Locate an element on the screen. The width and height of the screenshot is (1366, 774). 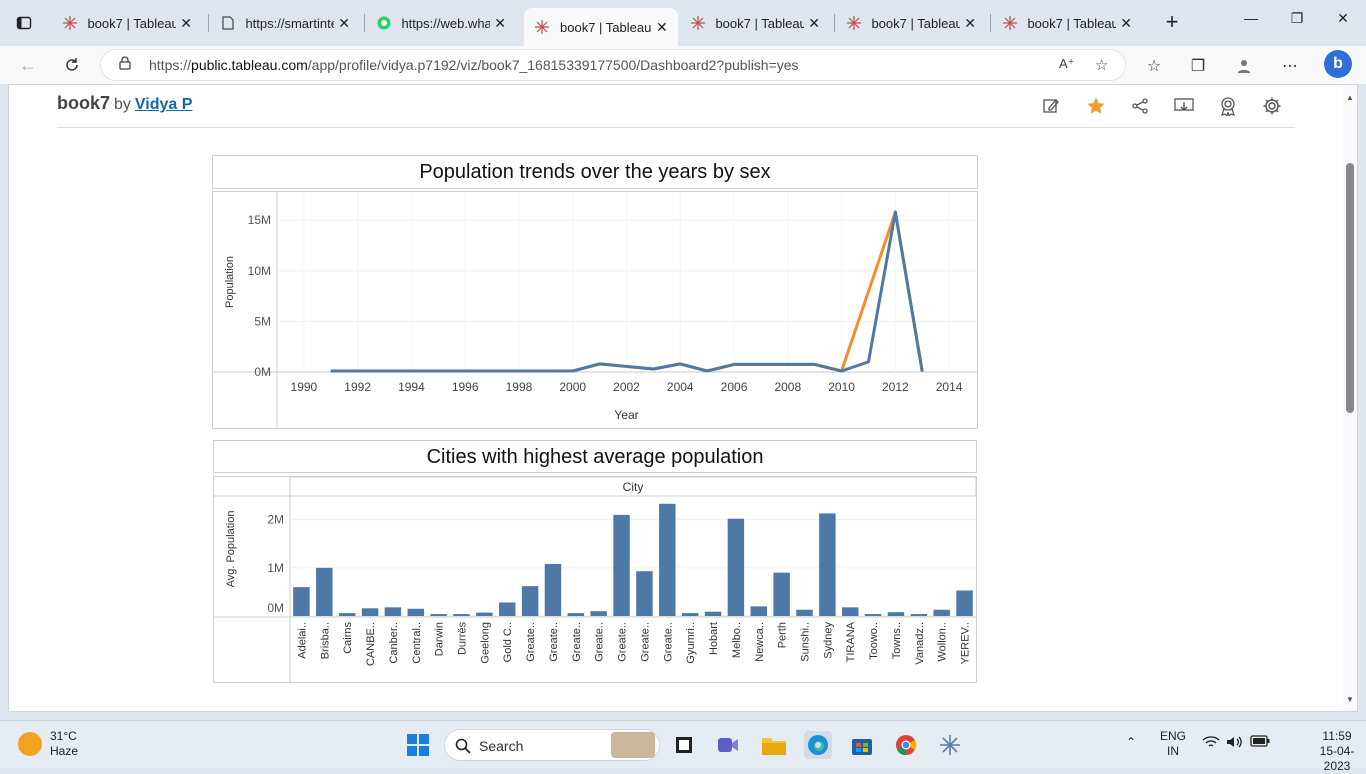
x-tick-label: Towns.. is located at coordinates (897, 640).